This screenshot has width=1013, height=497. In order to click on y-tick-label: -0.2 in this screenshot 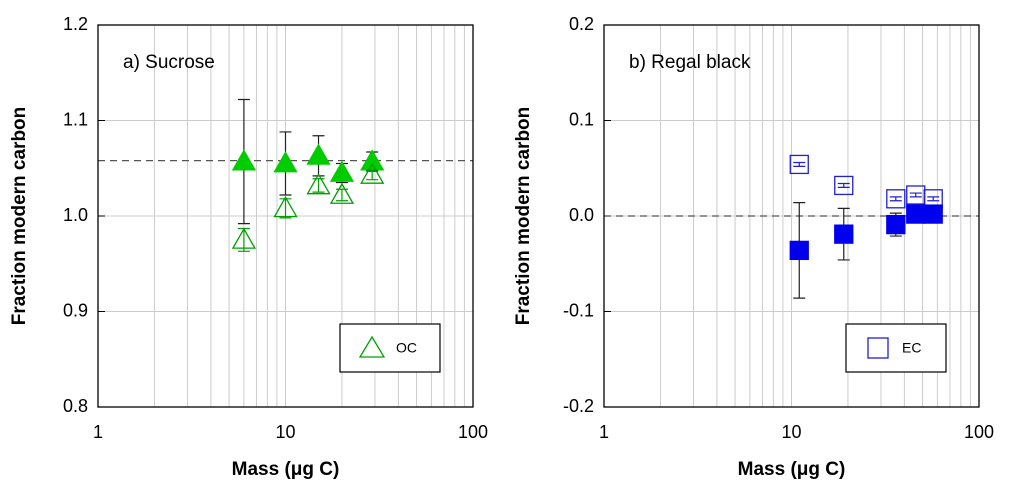, I will do `click(578, 406)`.